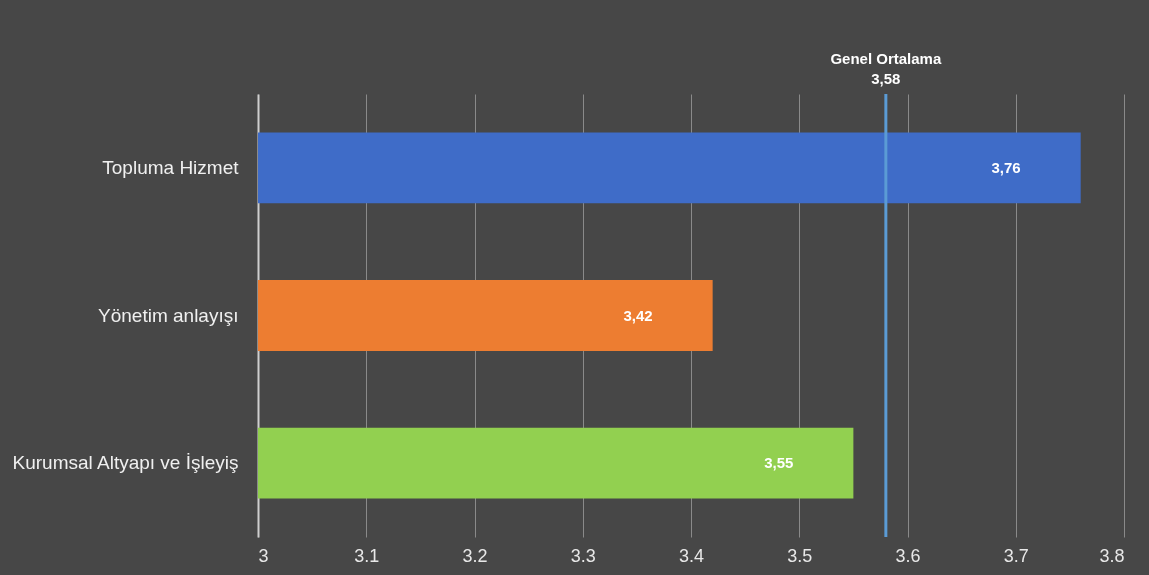  I want to click on x-tick-label: 3, so click(263, 555).